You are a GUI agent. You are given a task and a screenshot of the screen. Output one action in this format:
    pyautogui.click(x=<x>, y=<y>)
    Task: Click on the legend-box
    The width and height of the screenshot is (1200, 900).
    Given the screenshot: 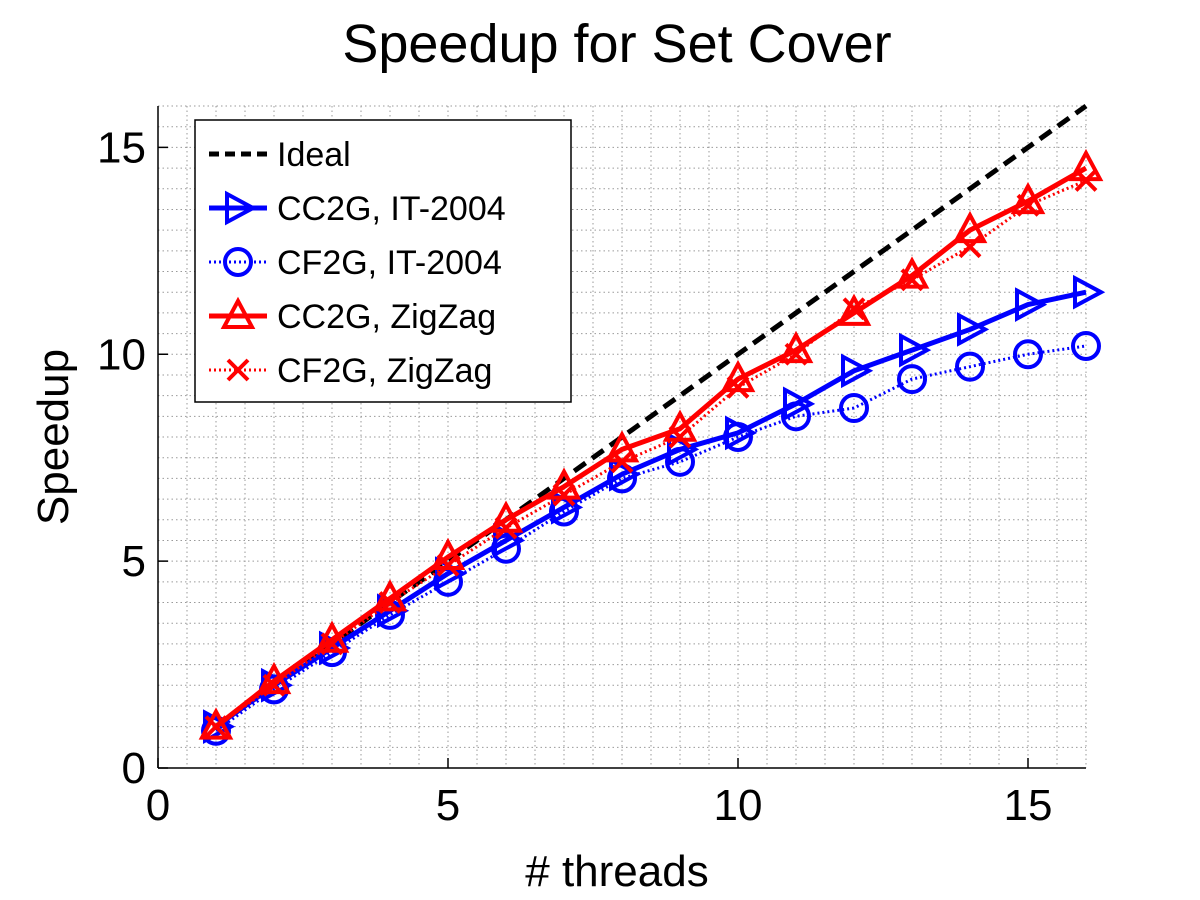 What is the action you would take?
    pyautogui.click(x=383, y=261)
    